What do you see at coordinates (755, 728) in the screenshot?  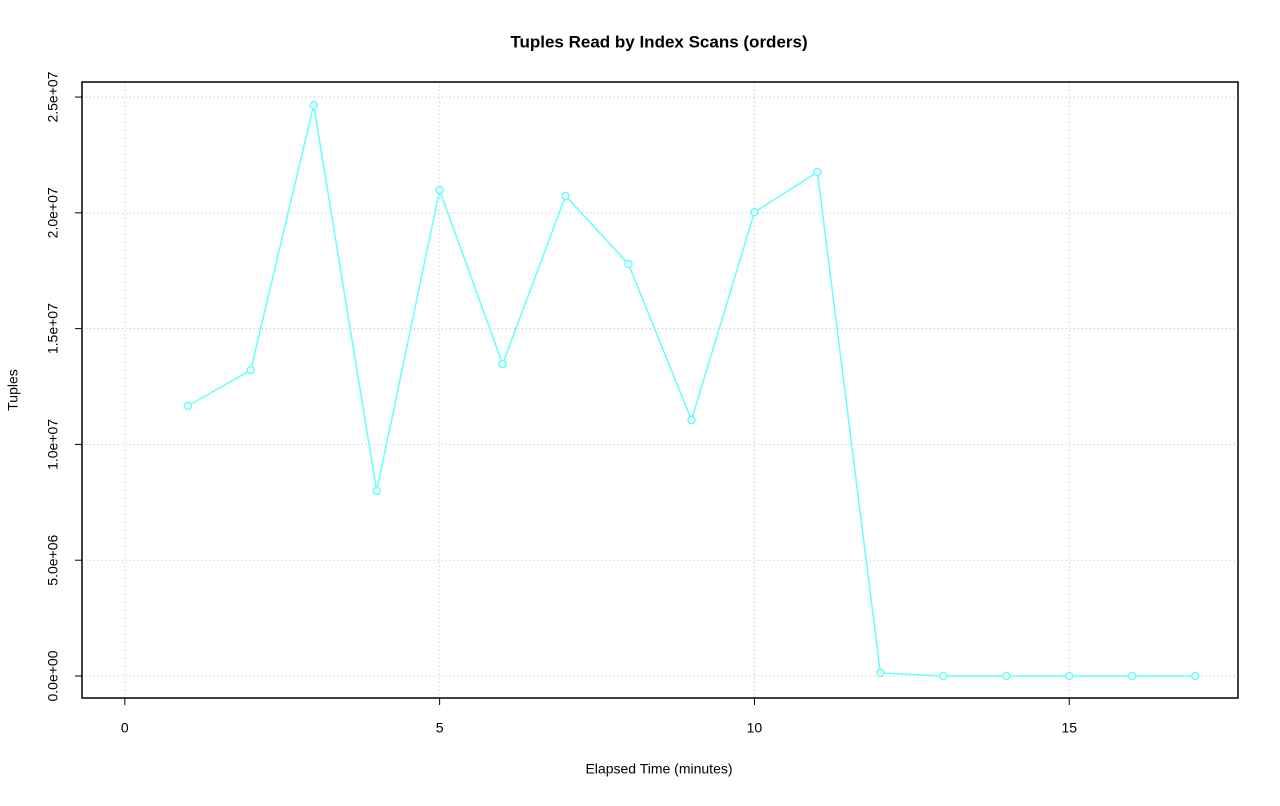 I see `x-tick-label: 10` at bounding box center [755, 728].